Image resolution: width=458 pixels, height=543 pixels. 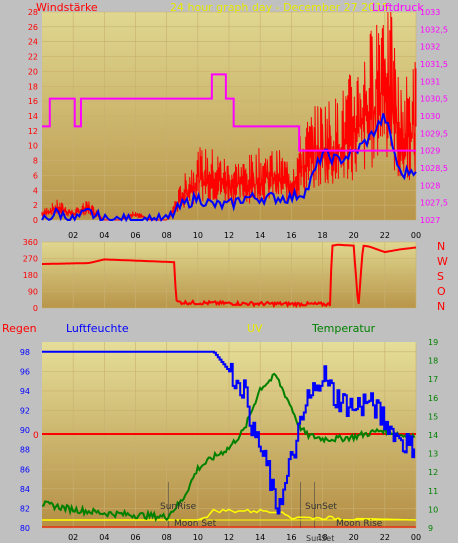 I want to click on top-right-tick-label: 1030,5, so click(x=434, y=99).